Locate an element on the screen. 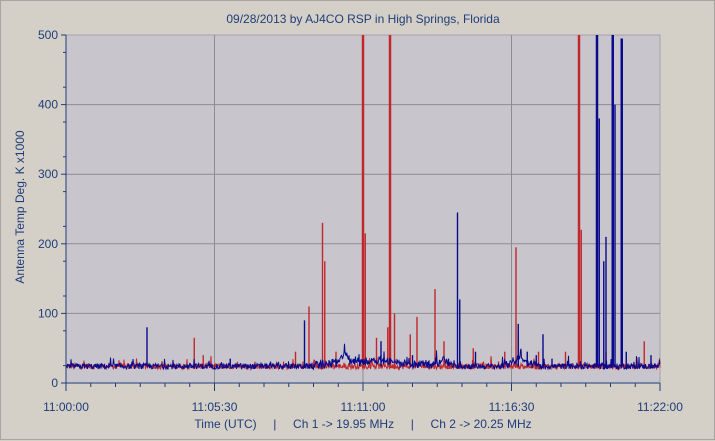 The height and width of the screenshot is (441, 715). y-tick-label: 500 is located at coordinates (48, 35).